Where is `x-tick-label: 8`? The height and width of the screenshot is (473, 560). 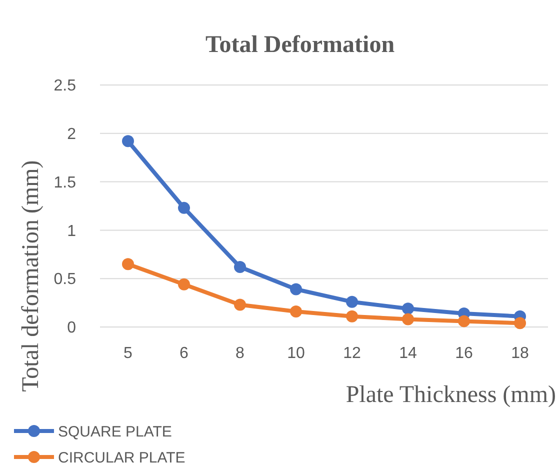
x-tick-label: 8 is located at coordinates (240, 353).